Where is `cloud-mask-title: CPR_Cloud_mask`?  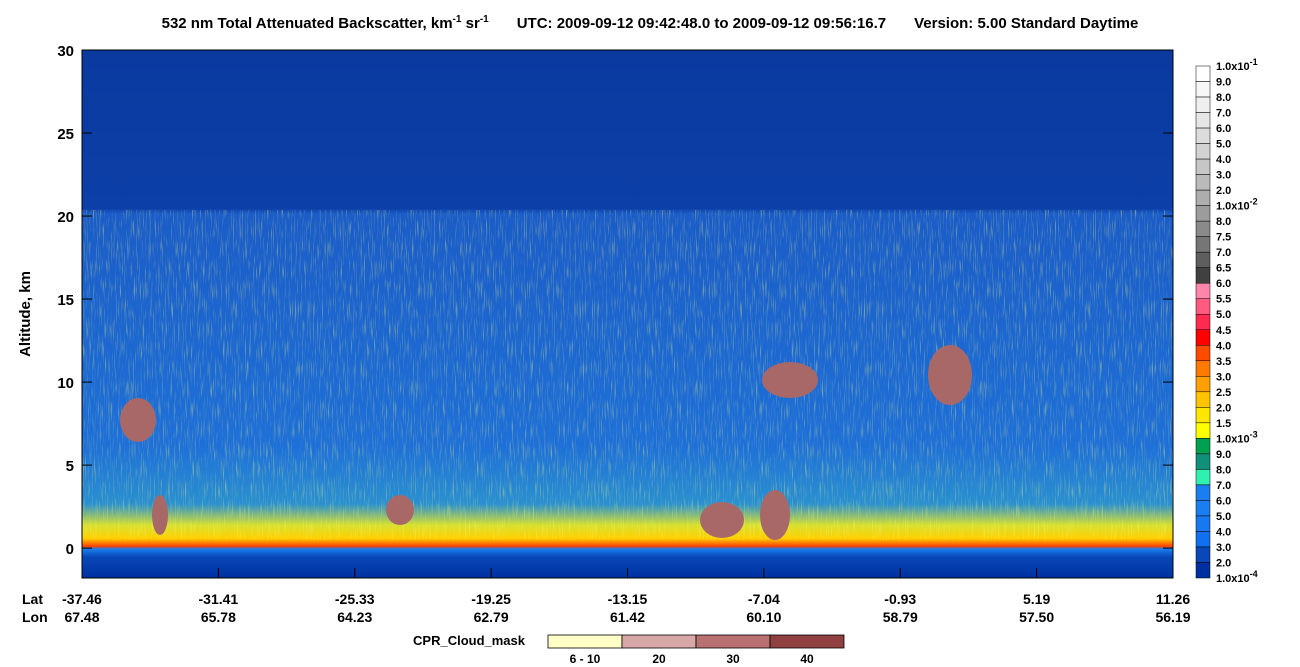
cloud-mask-title: CPR_Cloud_mask is located at coordinates (469, 640).